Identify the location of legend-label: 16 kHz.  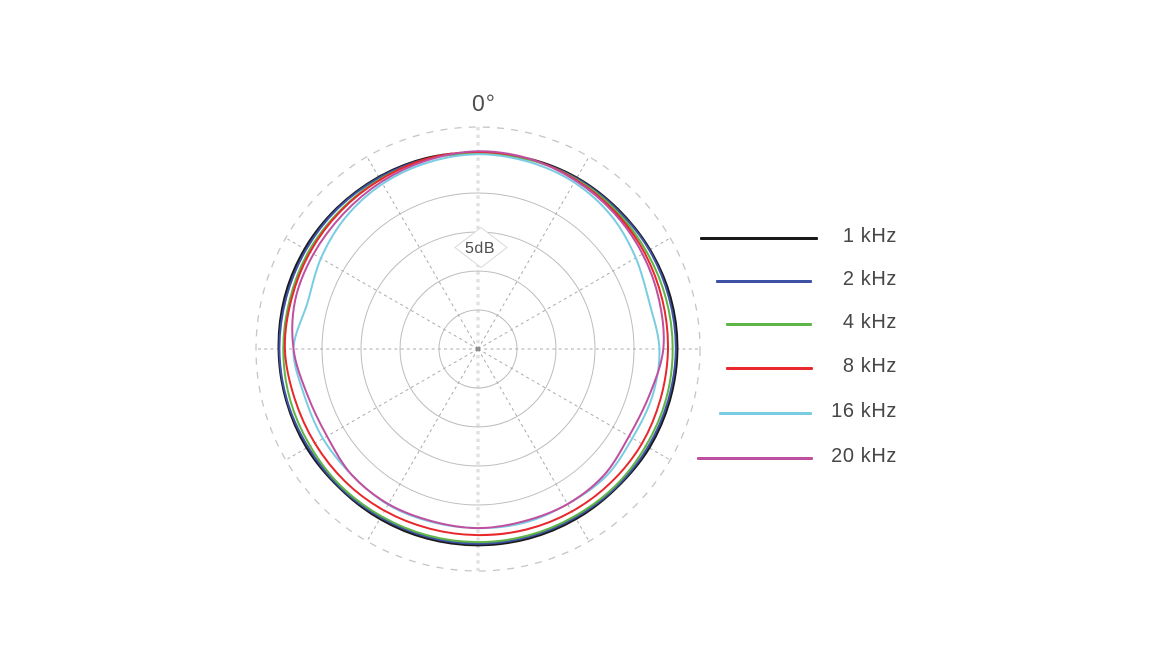
(864, 411).